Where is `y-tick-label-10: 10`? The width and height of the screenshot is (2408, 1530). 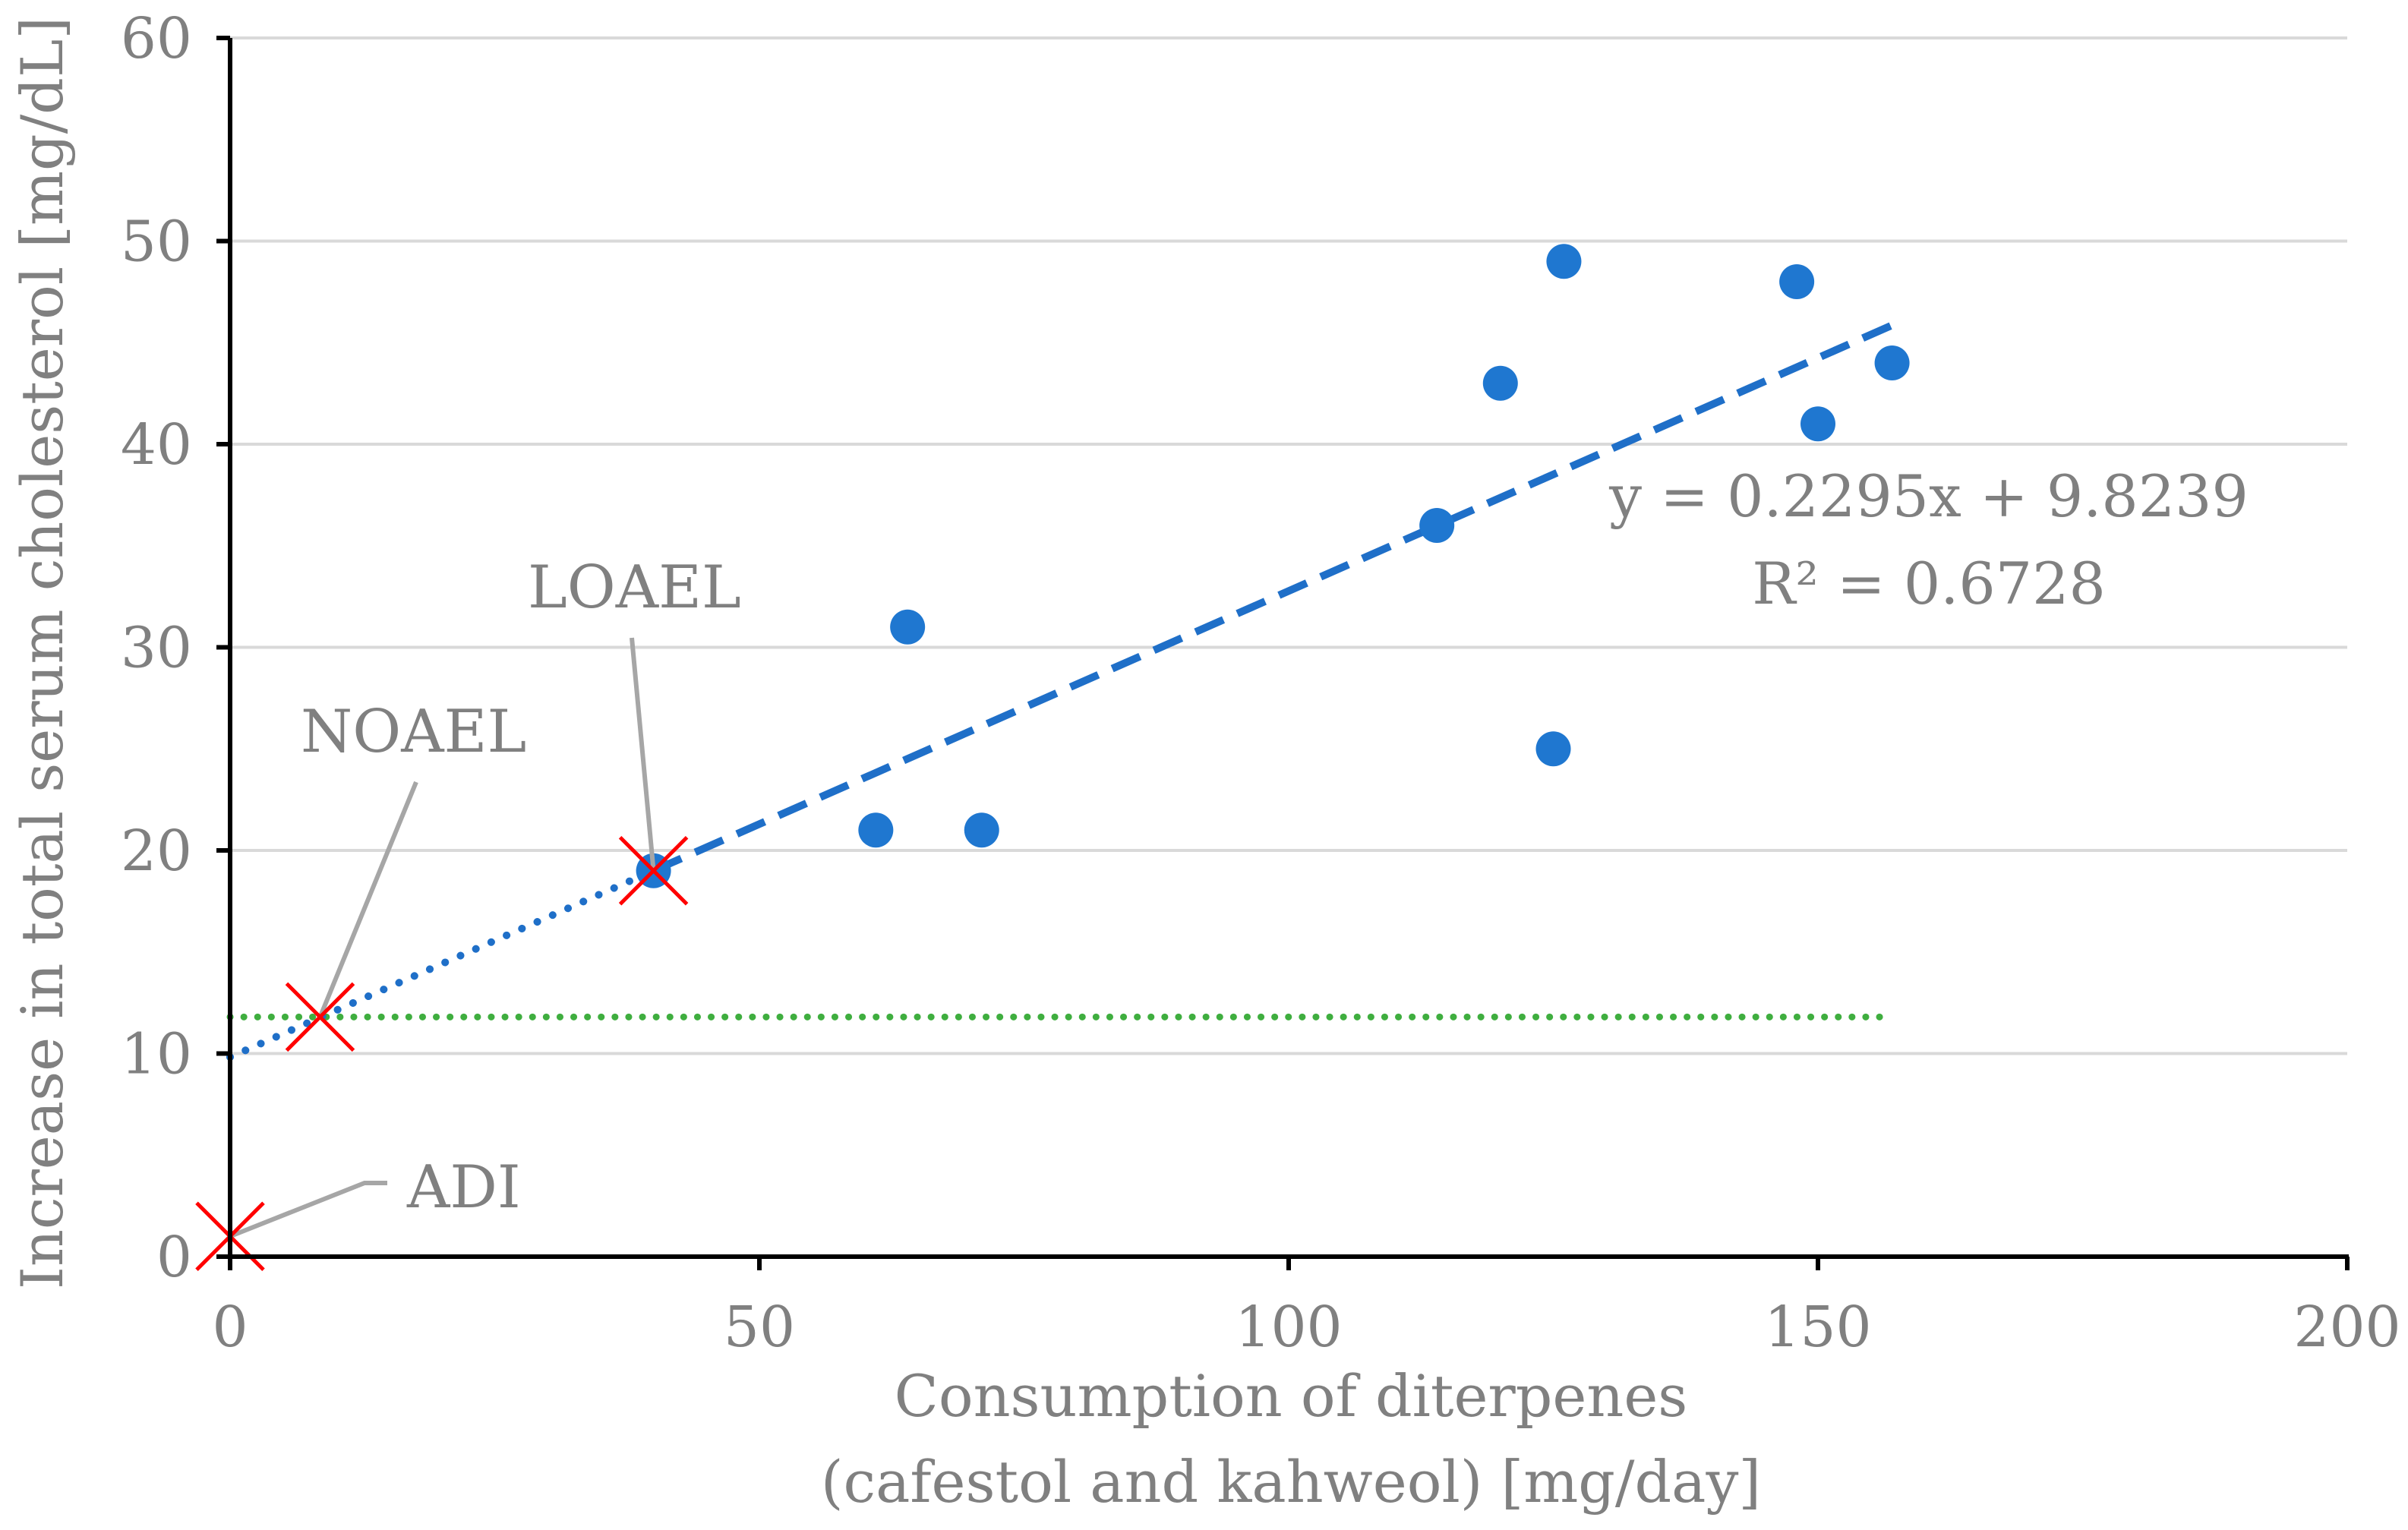
y-tick-label-10: 10 is located at coordinates (156, 1054).